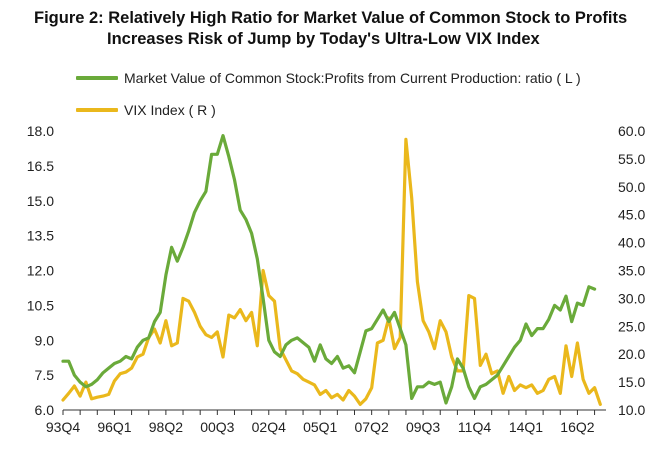 The image size is (668, 449). I want to click on x-tick-label: 11Q4, so click(474, 427).